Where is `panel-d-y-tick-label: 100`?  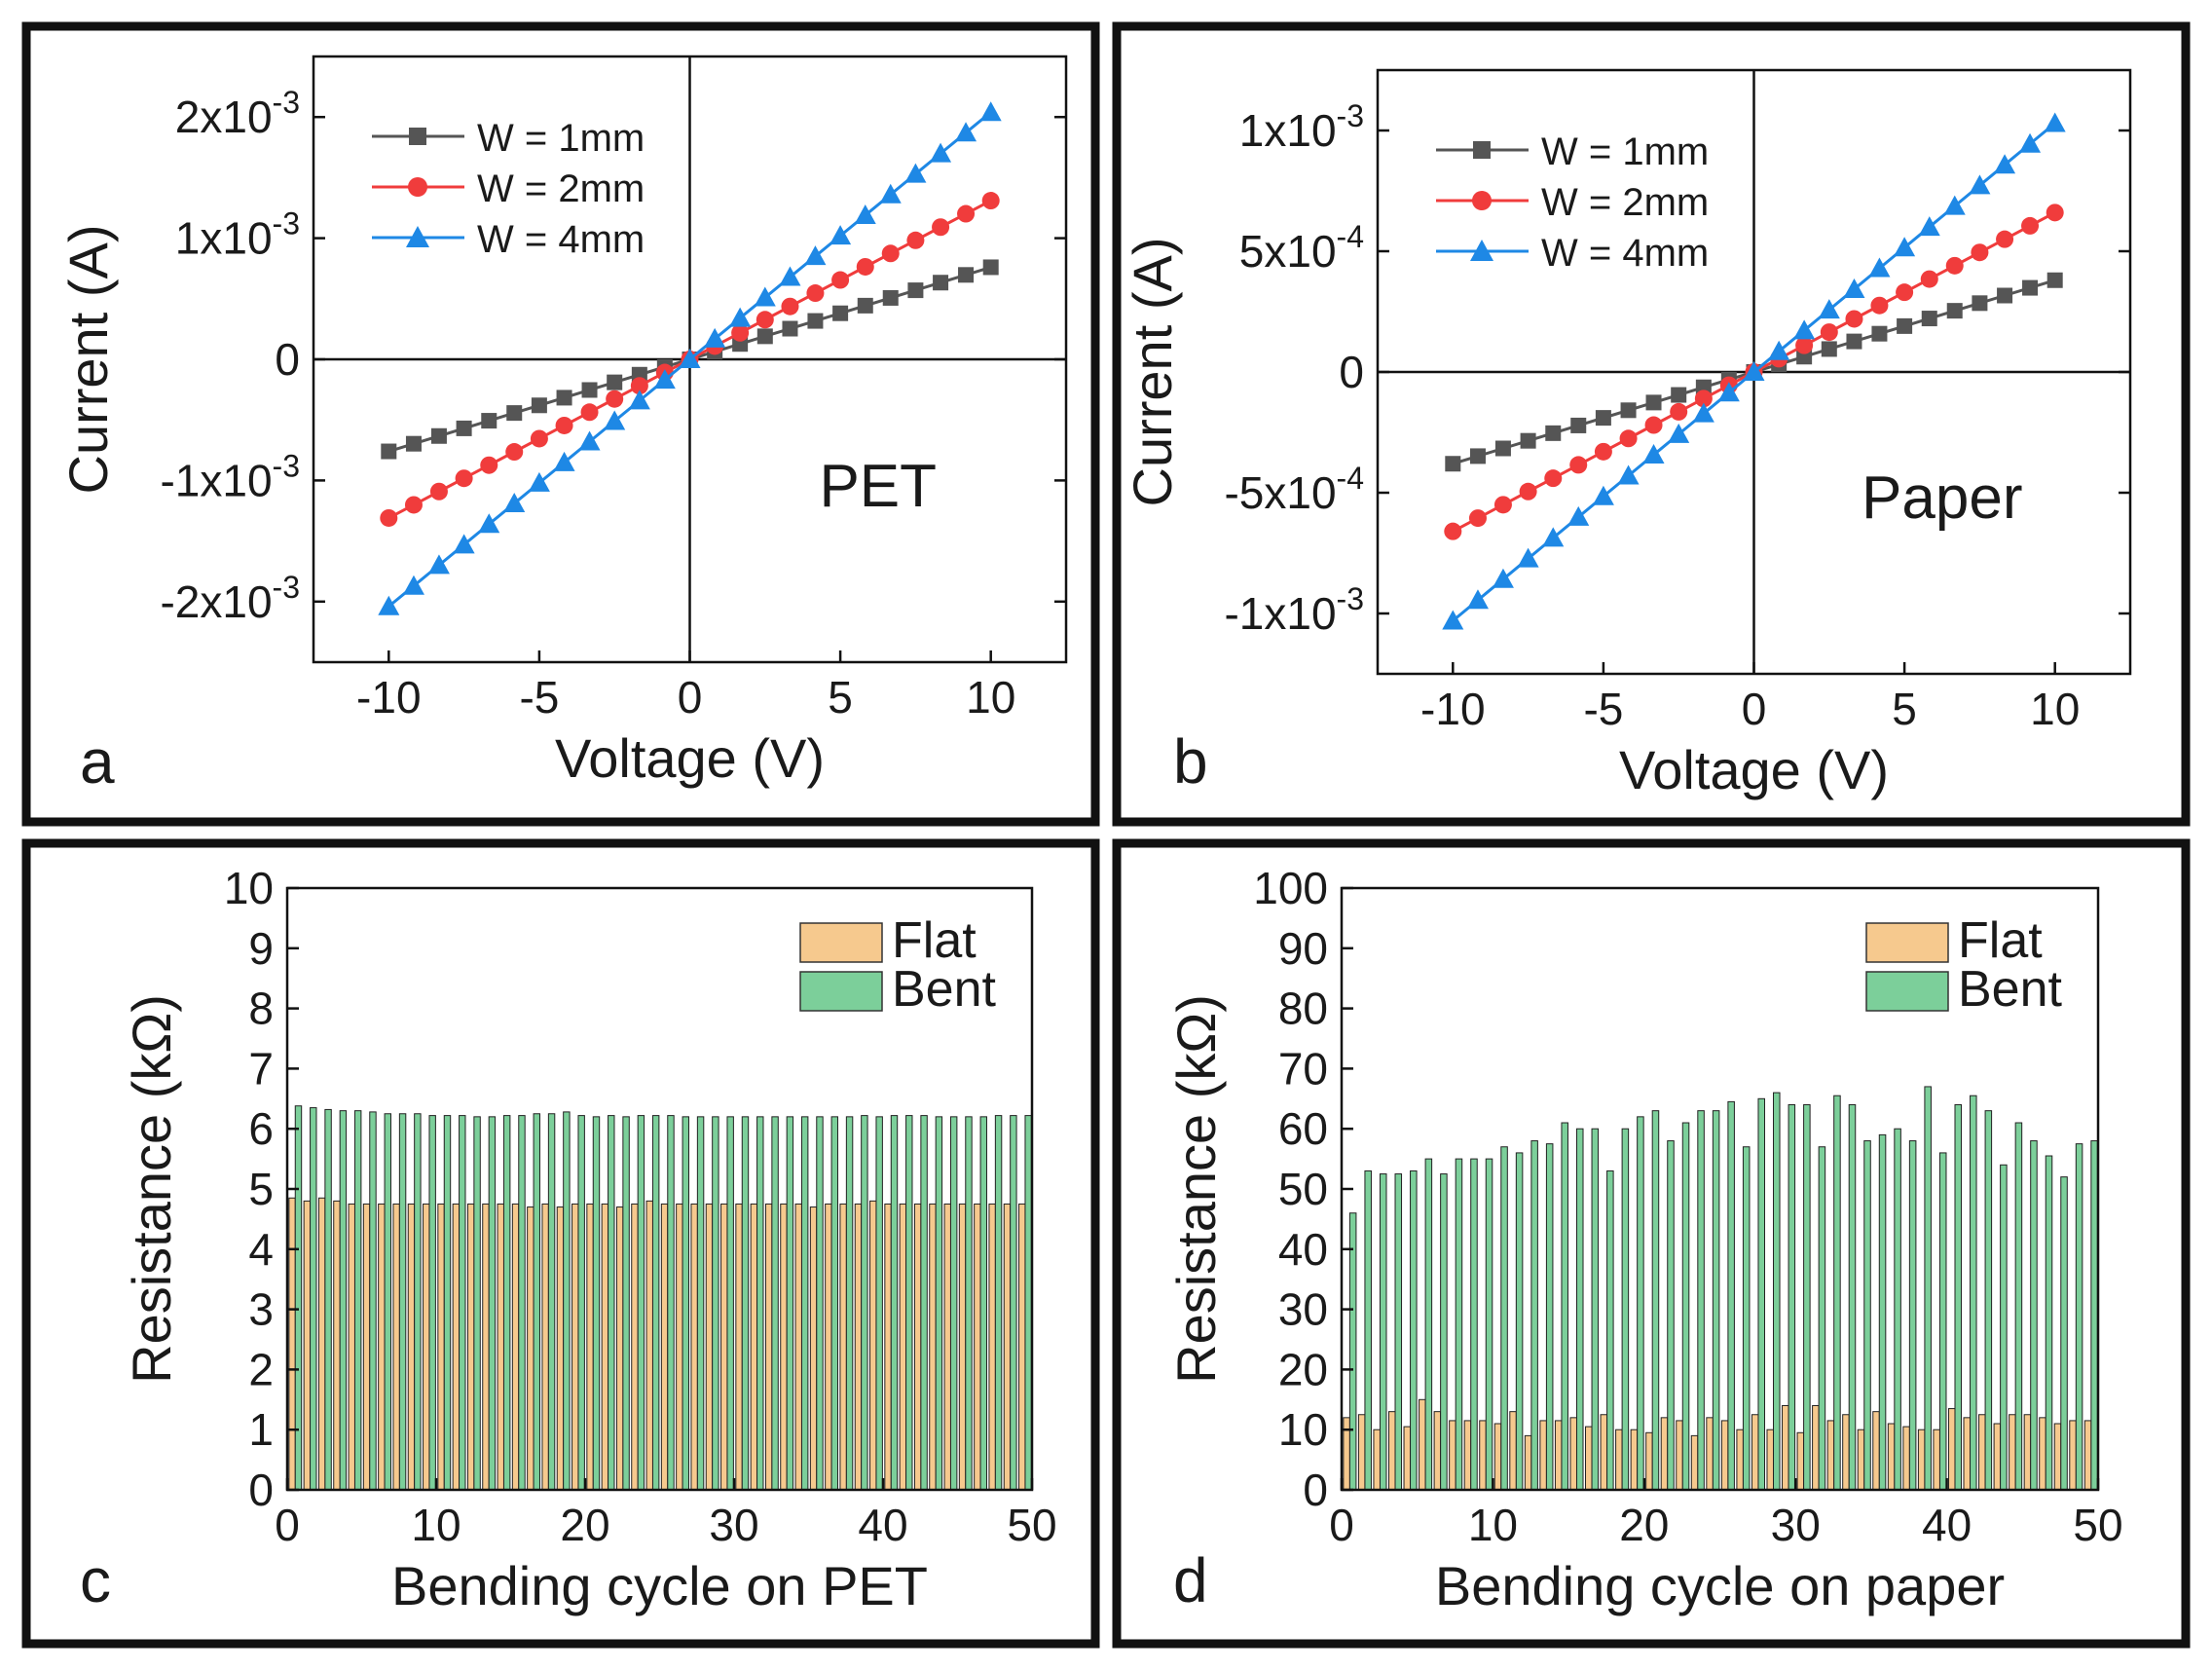
panel-d-y-tick-label: 100 is located at coordinates (1290, 888).